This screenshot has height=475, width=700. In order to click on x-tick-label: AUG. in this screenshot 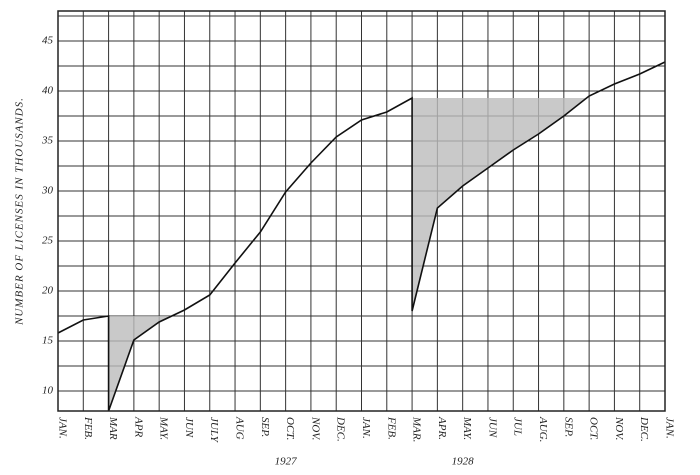, I will do `click(543, 429)`.